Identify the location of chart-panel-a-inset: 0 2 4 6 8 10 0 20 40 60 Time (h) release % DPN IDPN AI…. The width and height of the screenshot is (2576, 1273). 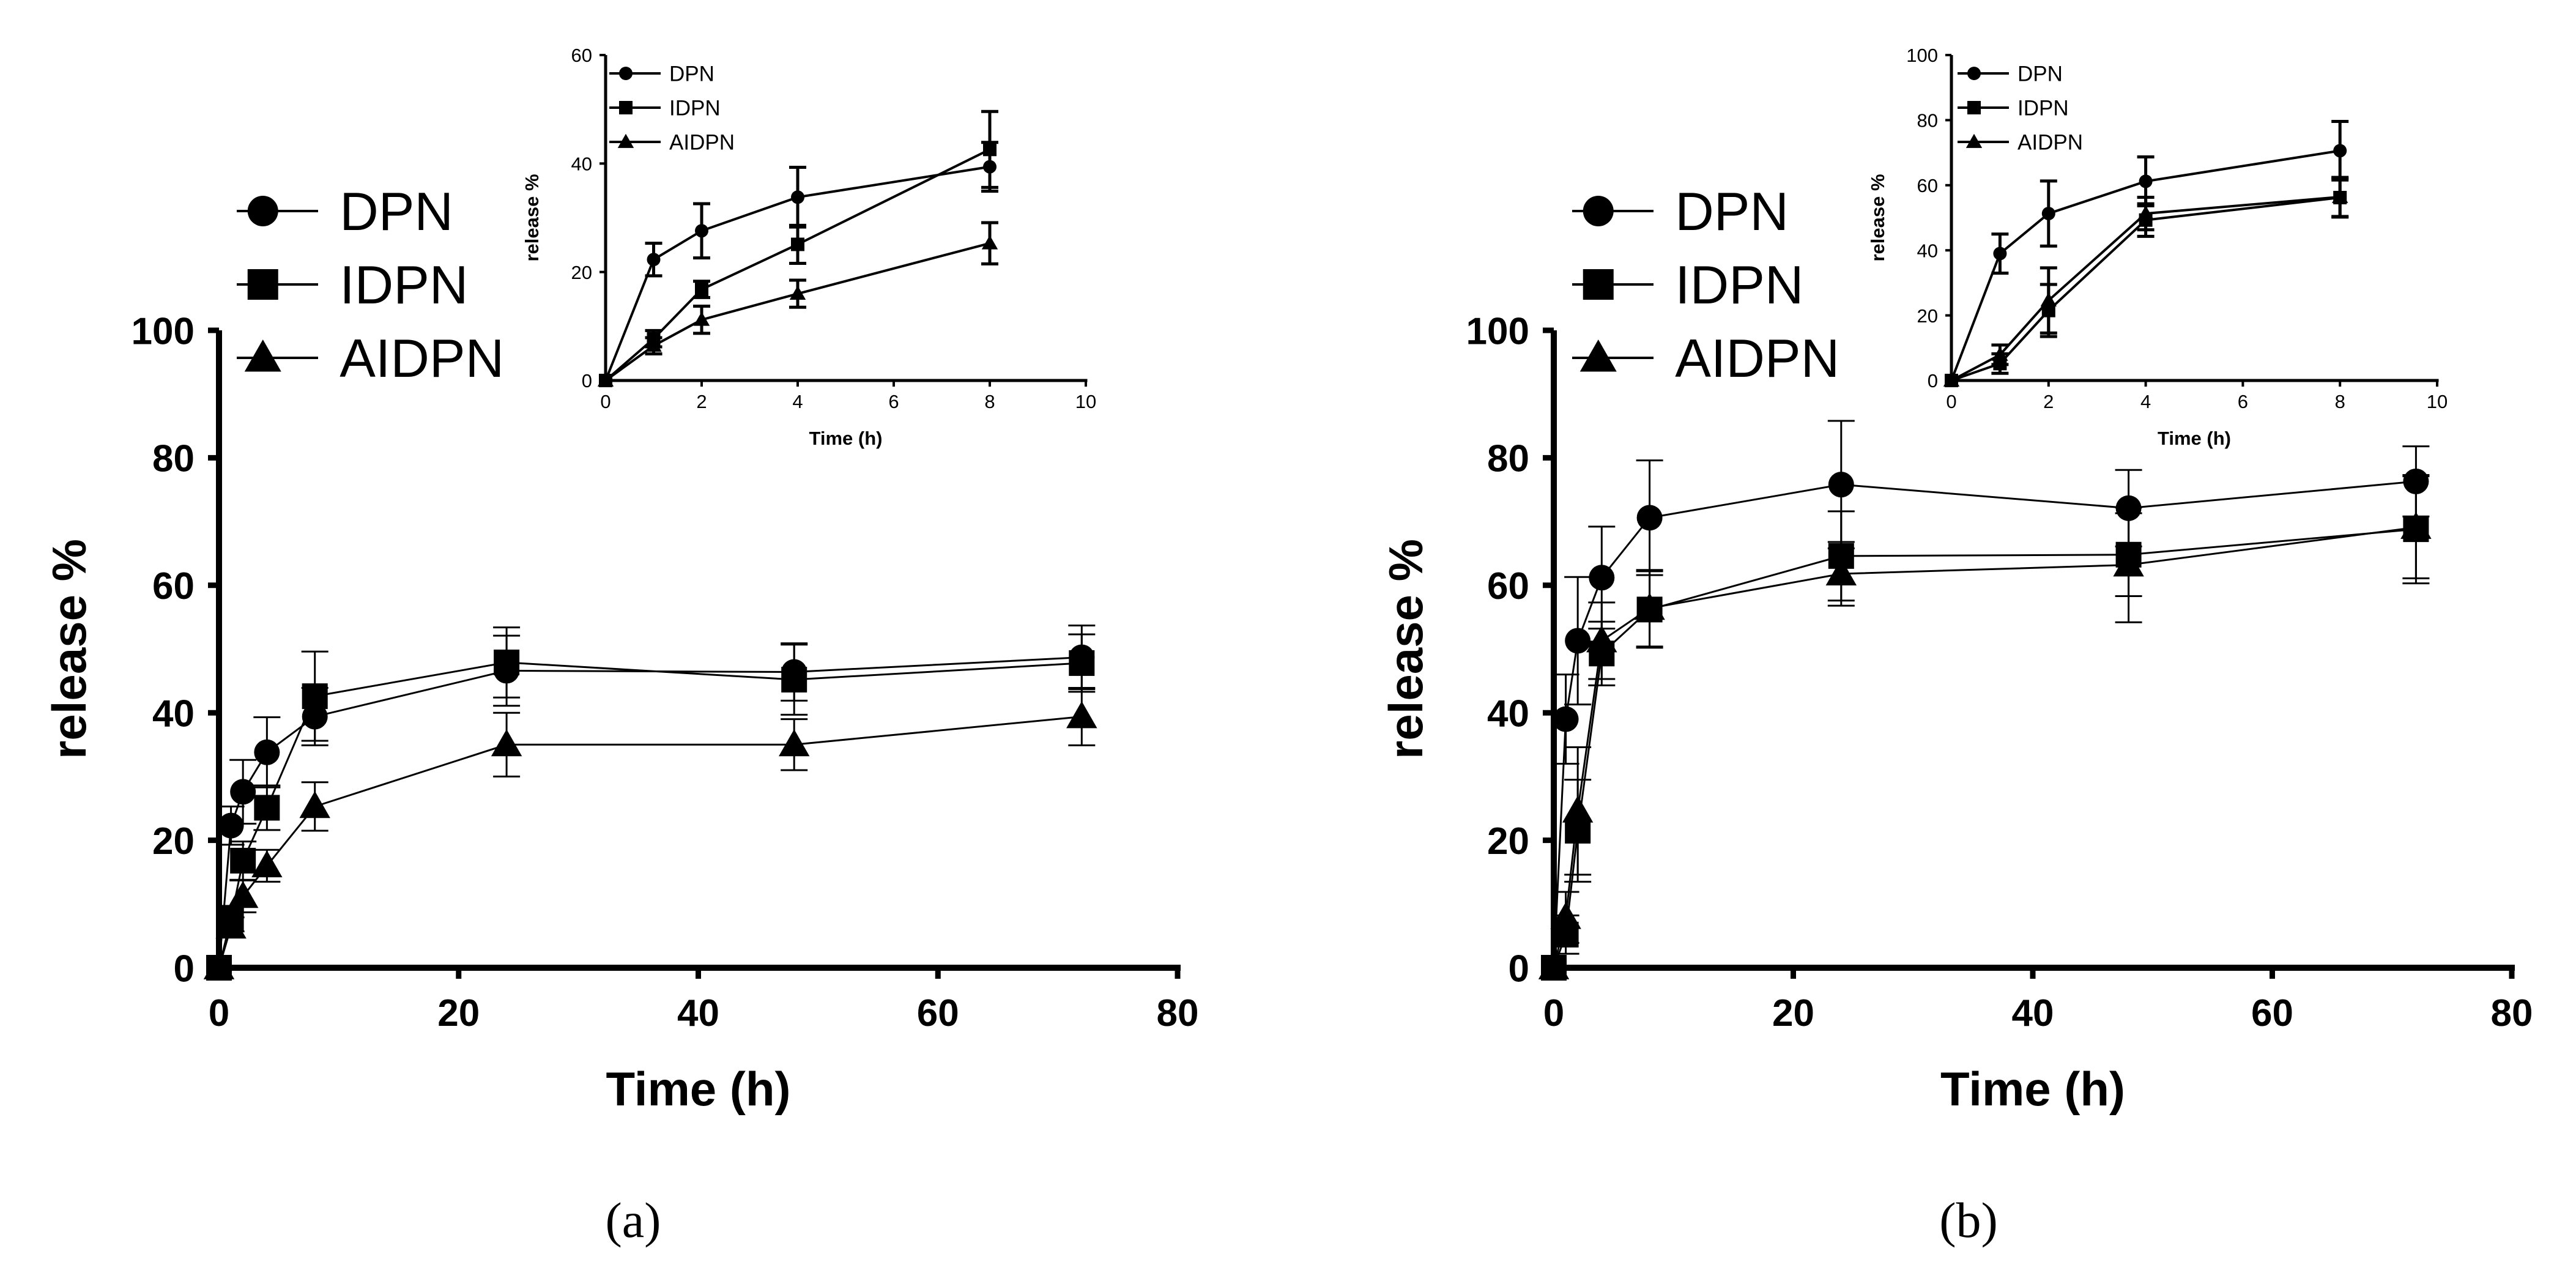
(808, 247).